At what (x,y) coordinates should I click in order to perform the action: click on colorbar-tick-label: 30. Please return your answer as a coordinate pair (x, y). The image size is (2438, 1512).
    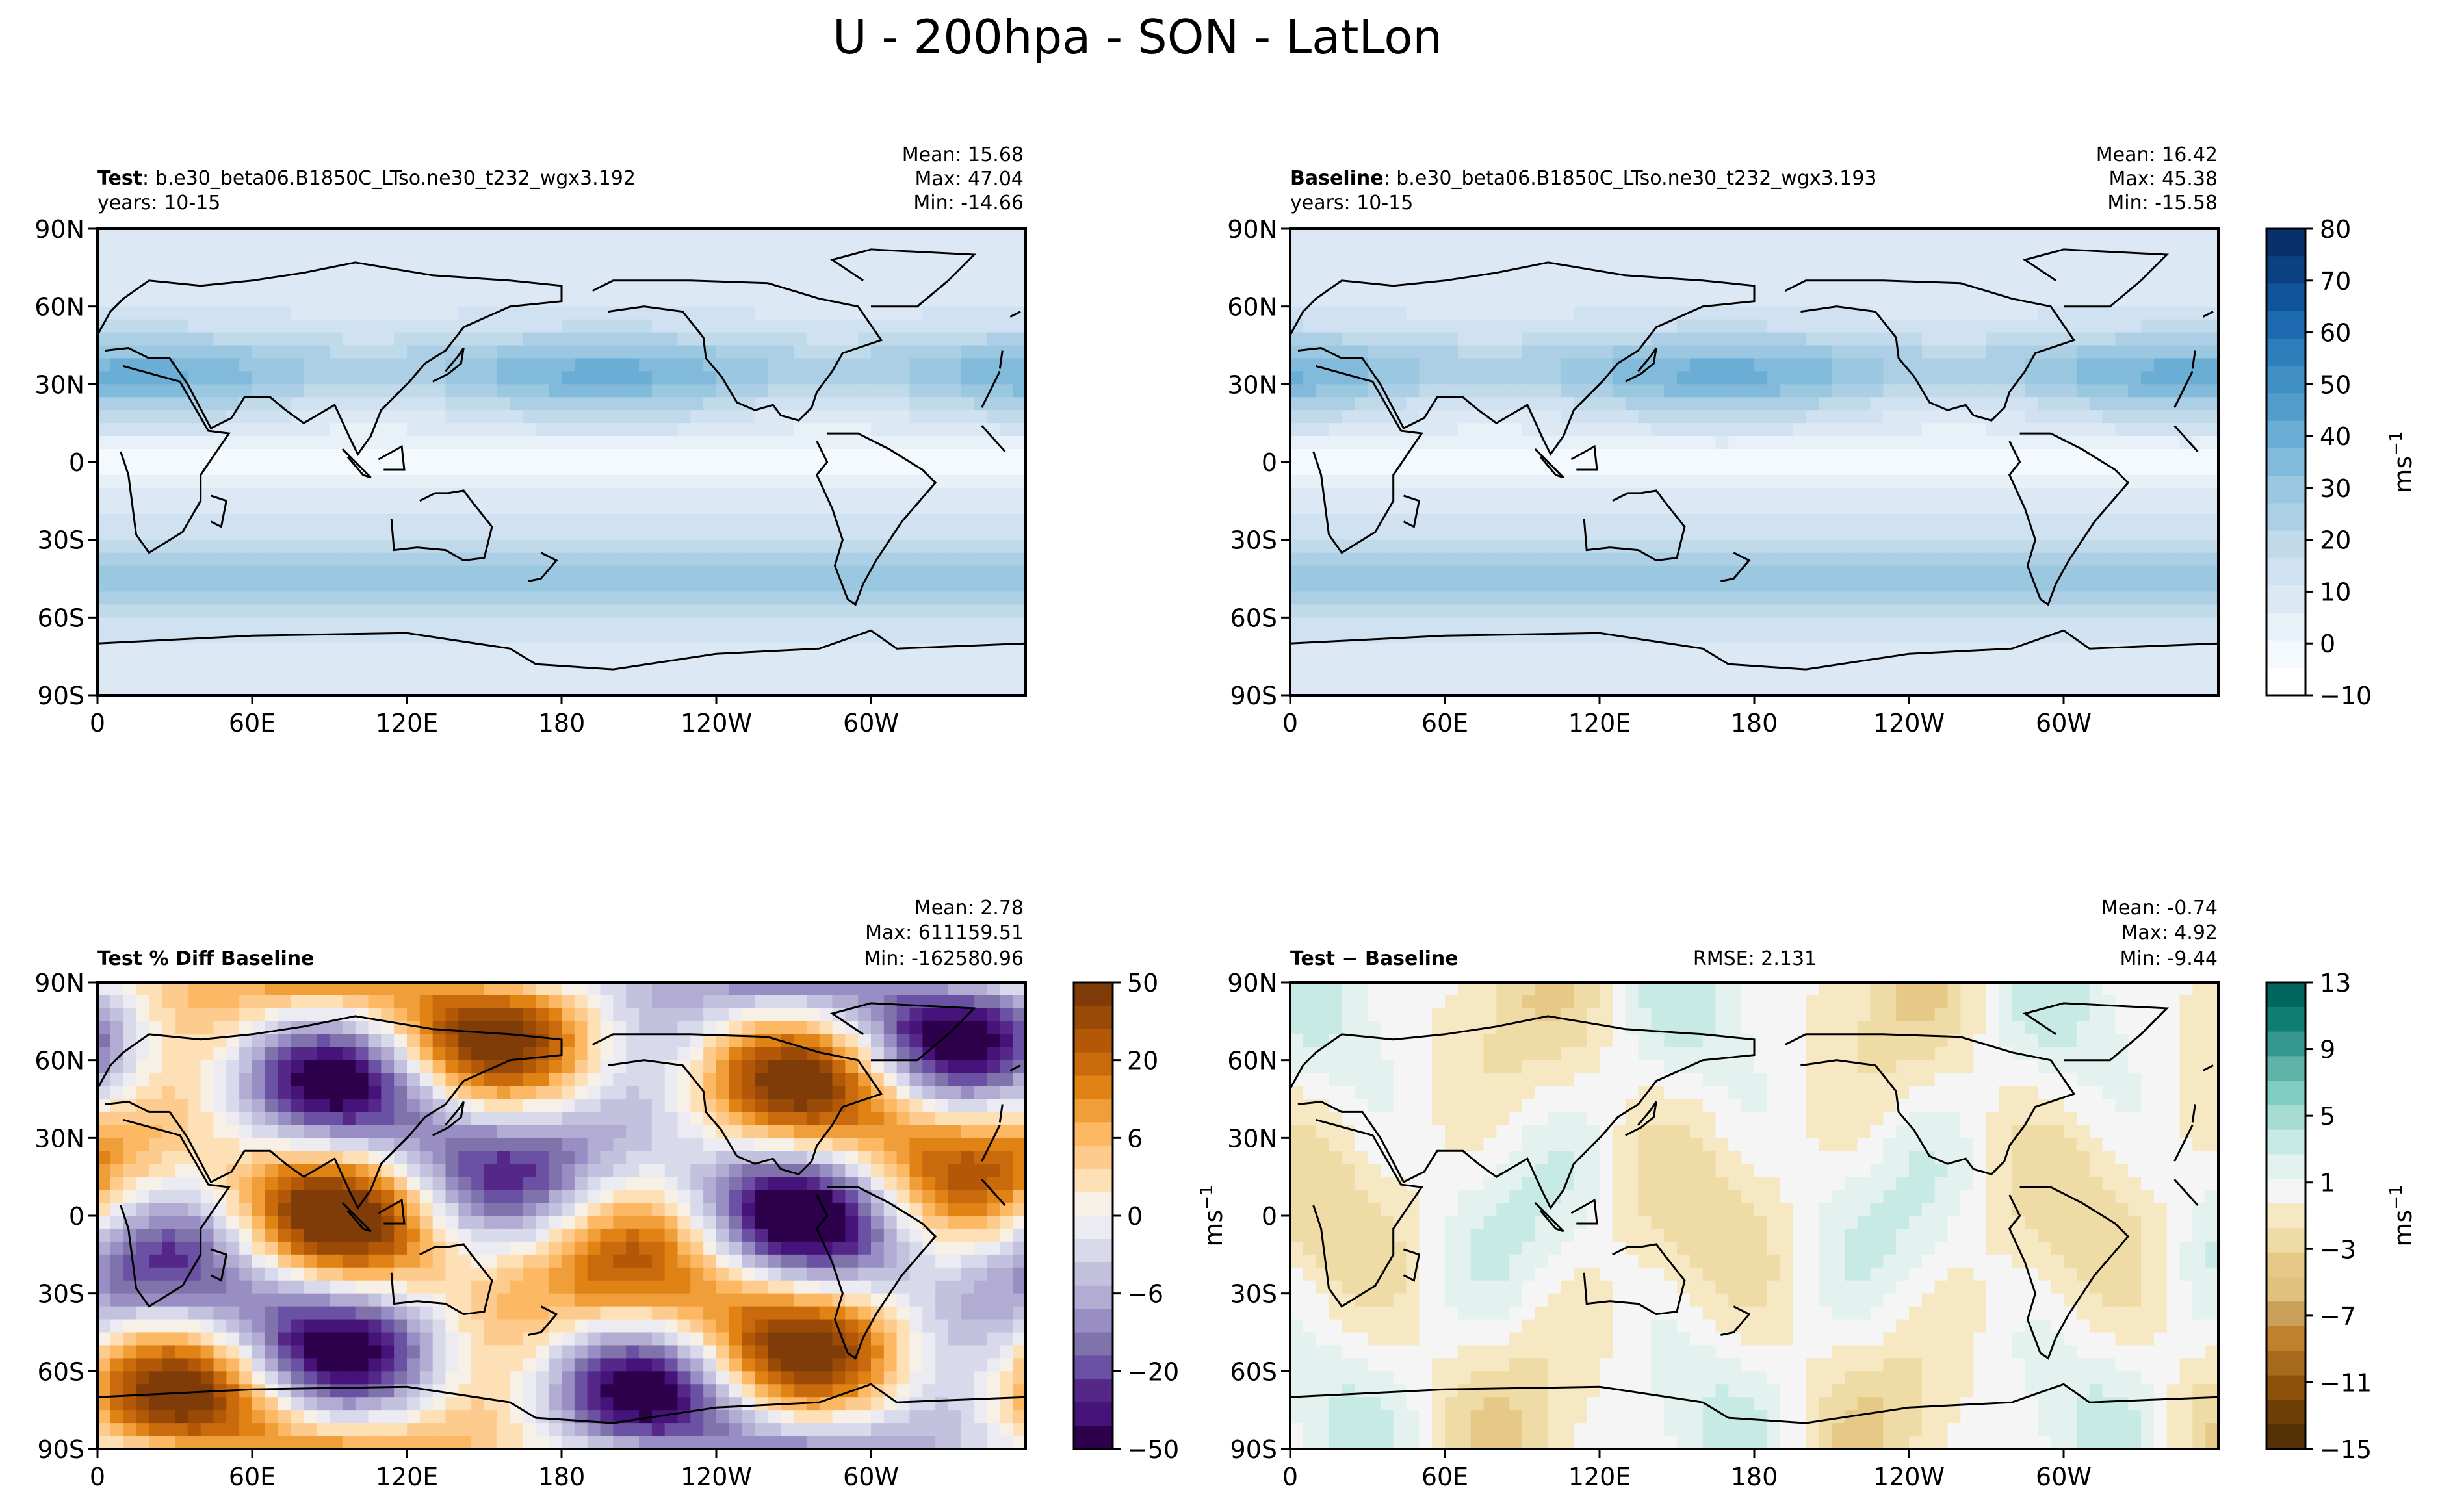
    Looking at the image, I should click on (2336, 488).